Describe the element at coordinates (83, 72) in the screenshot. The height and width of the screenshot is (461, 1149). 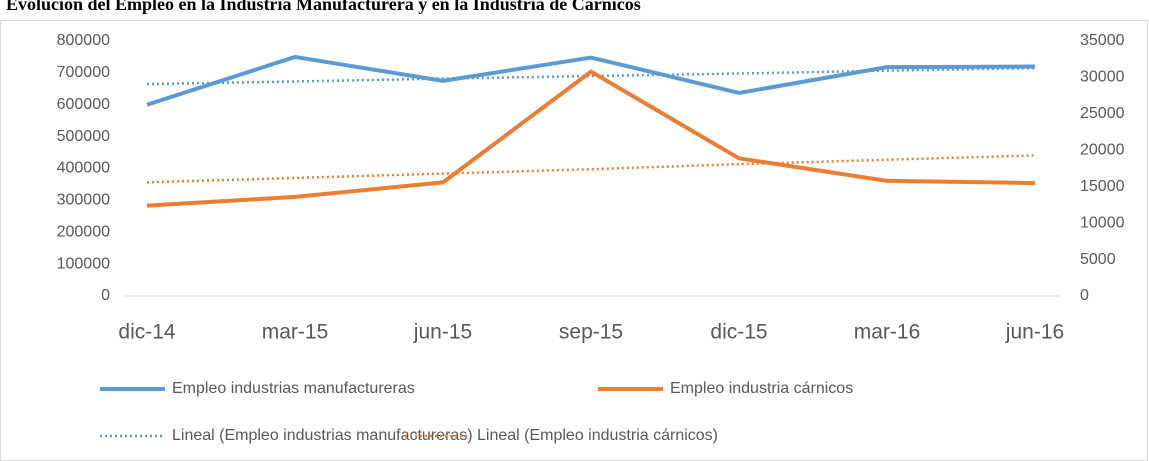
I see `y-tick-label: 700000` at that location.